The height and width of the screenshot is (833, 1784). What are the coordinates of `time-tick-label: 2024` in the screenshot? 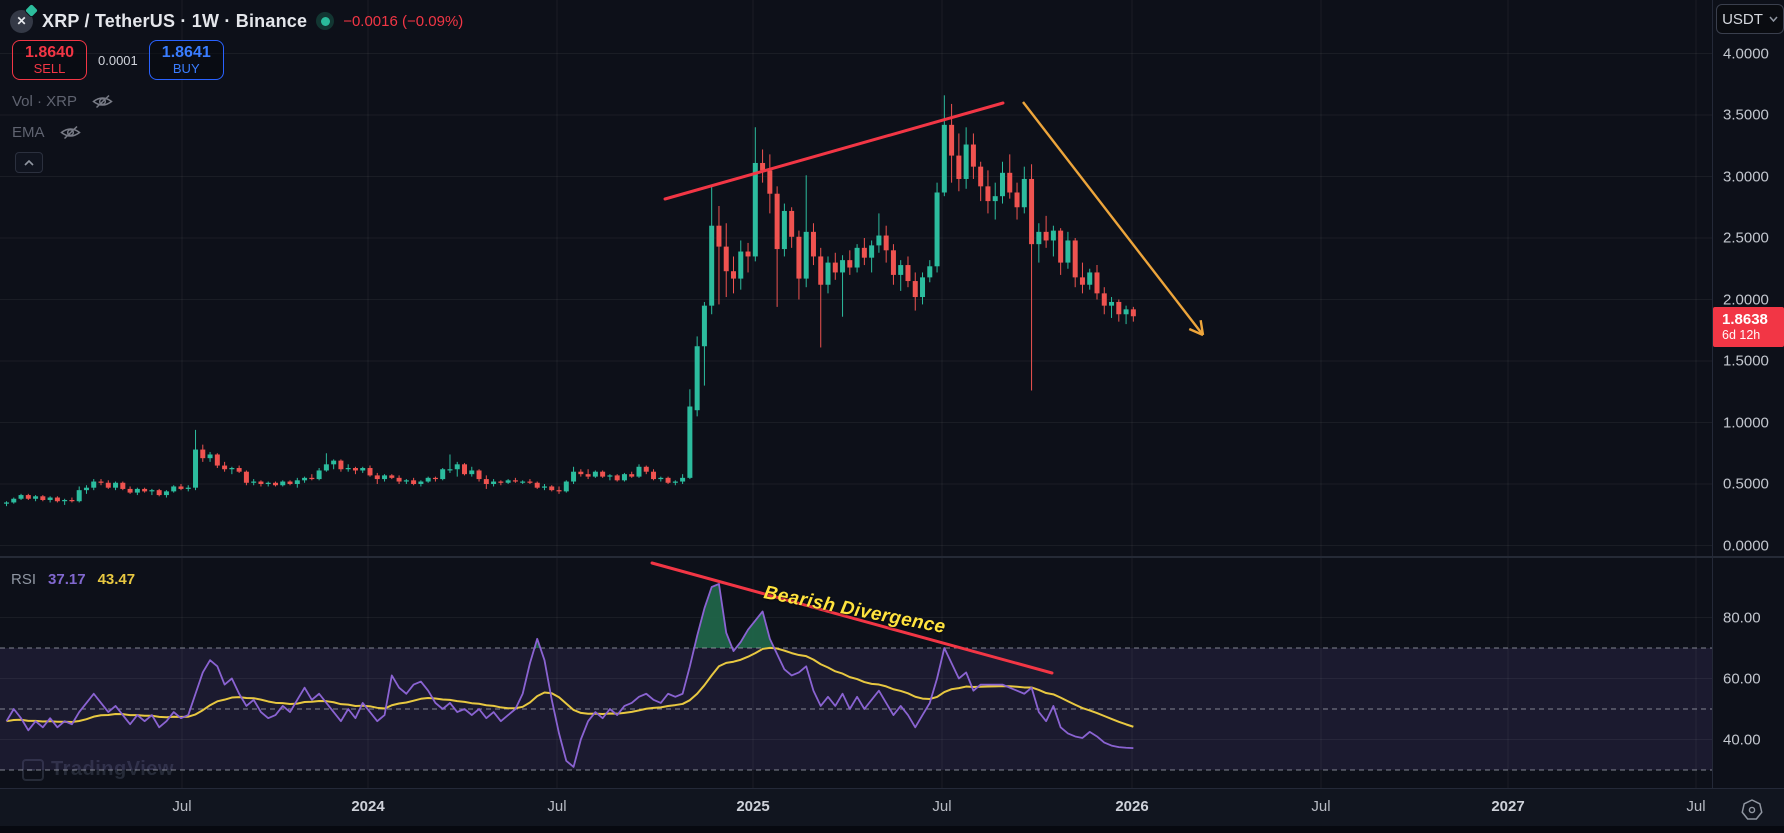 It's located at (368, 806).